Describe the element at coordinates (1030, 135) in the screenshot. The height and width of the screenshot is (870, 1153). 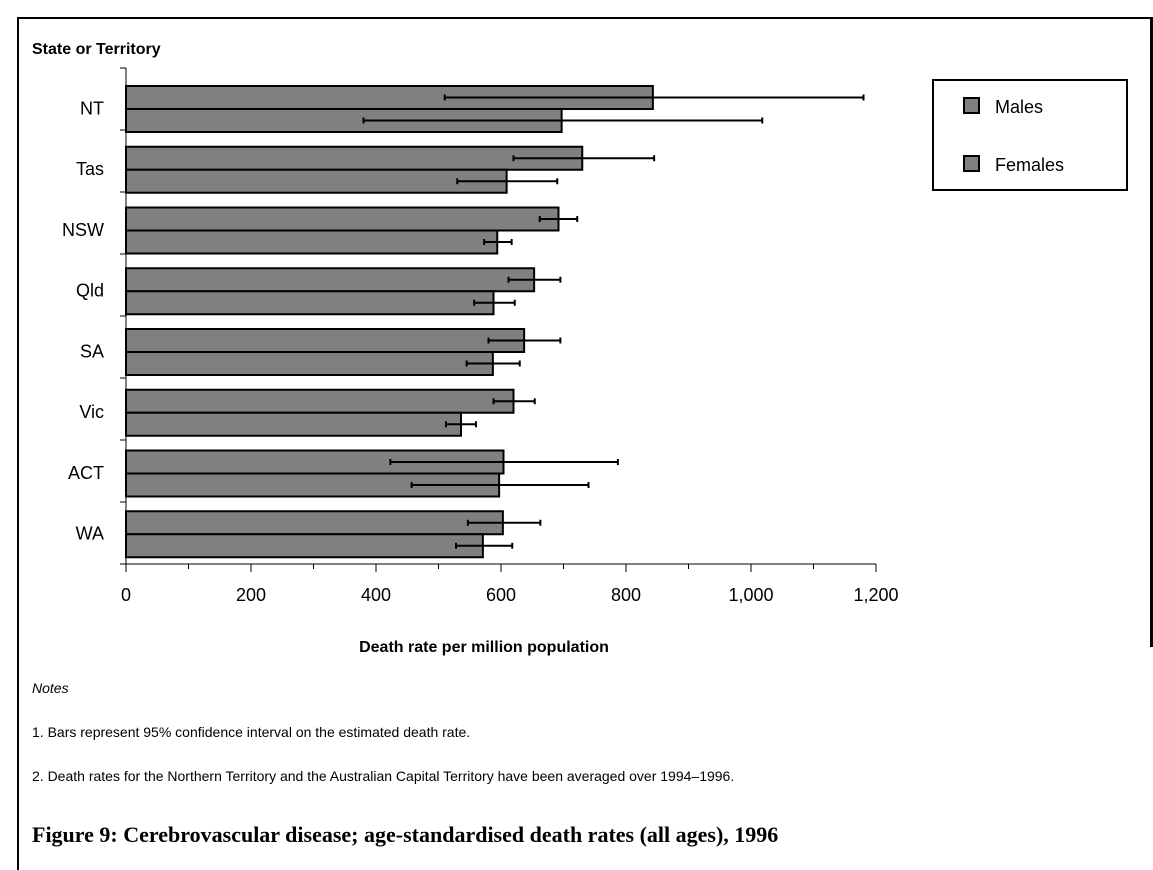
I see `legend: Males Females` at that location.